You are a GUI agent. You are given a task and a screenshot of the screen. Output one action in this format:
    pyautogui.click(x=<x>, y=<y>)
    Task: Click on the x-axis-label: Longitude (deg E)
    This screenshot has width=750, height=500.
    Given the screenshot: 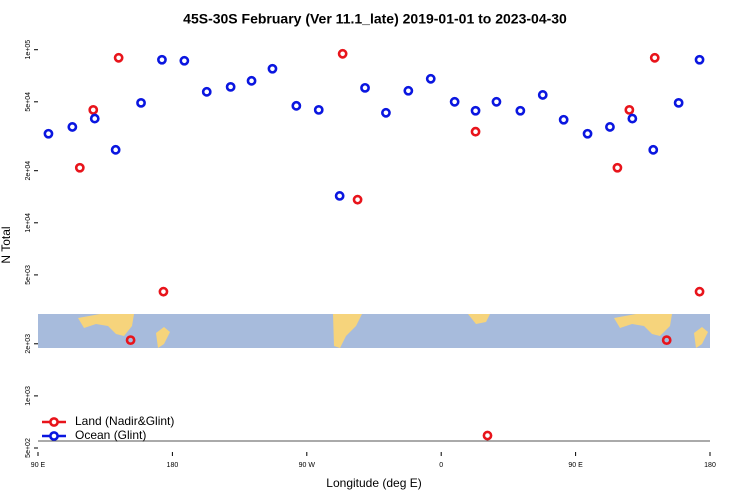 What is the action you would take?
    pyautogui.click(x=373, y=483)
    